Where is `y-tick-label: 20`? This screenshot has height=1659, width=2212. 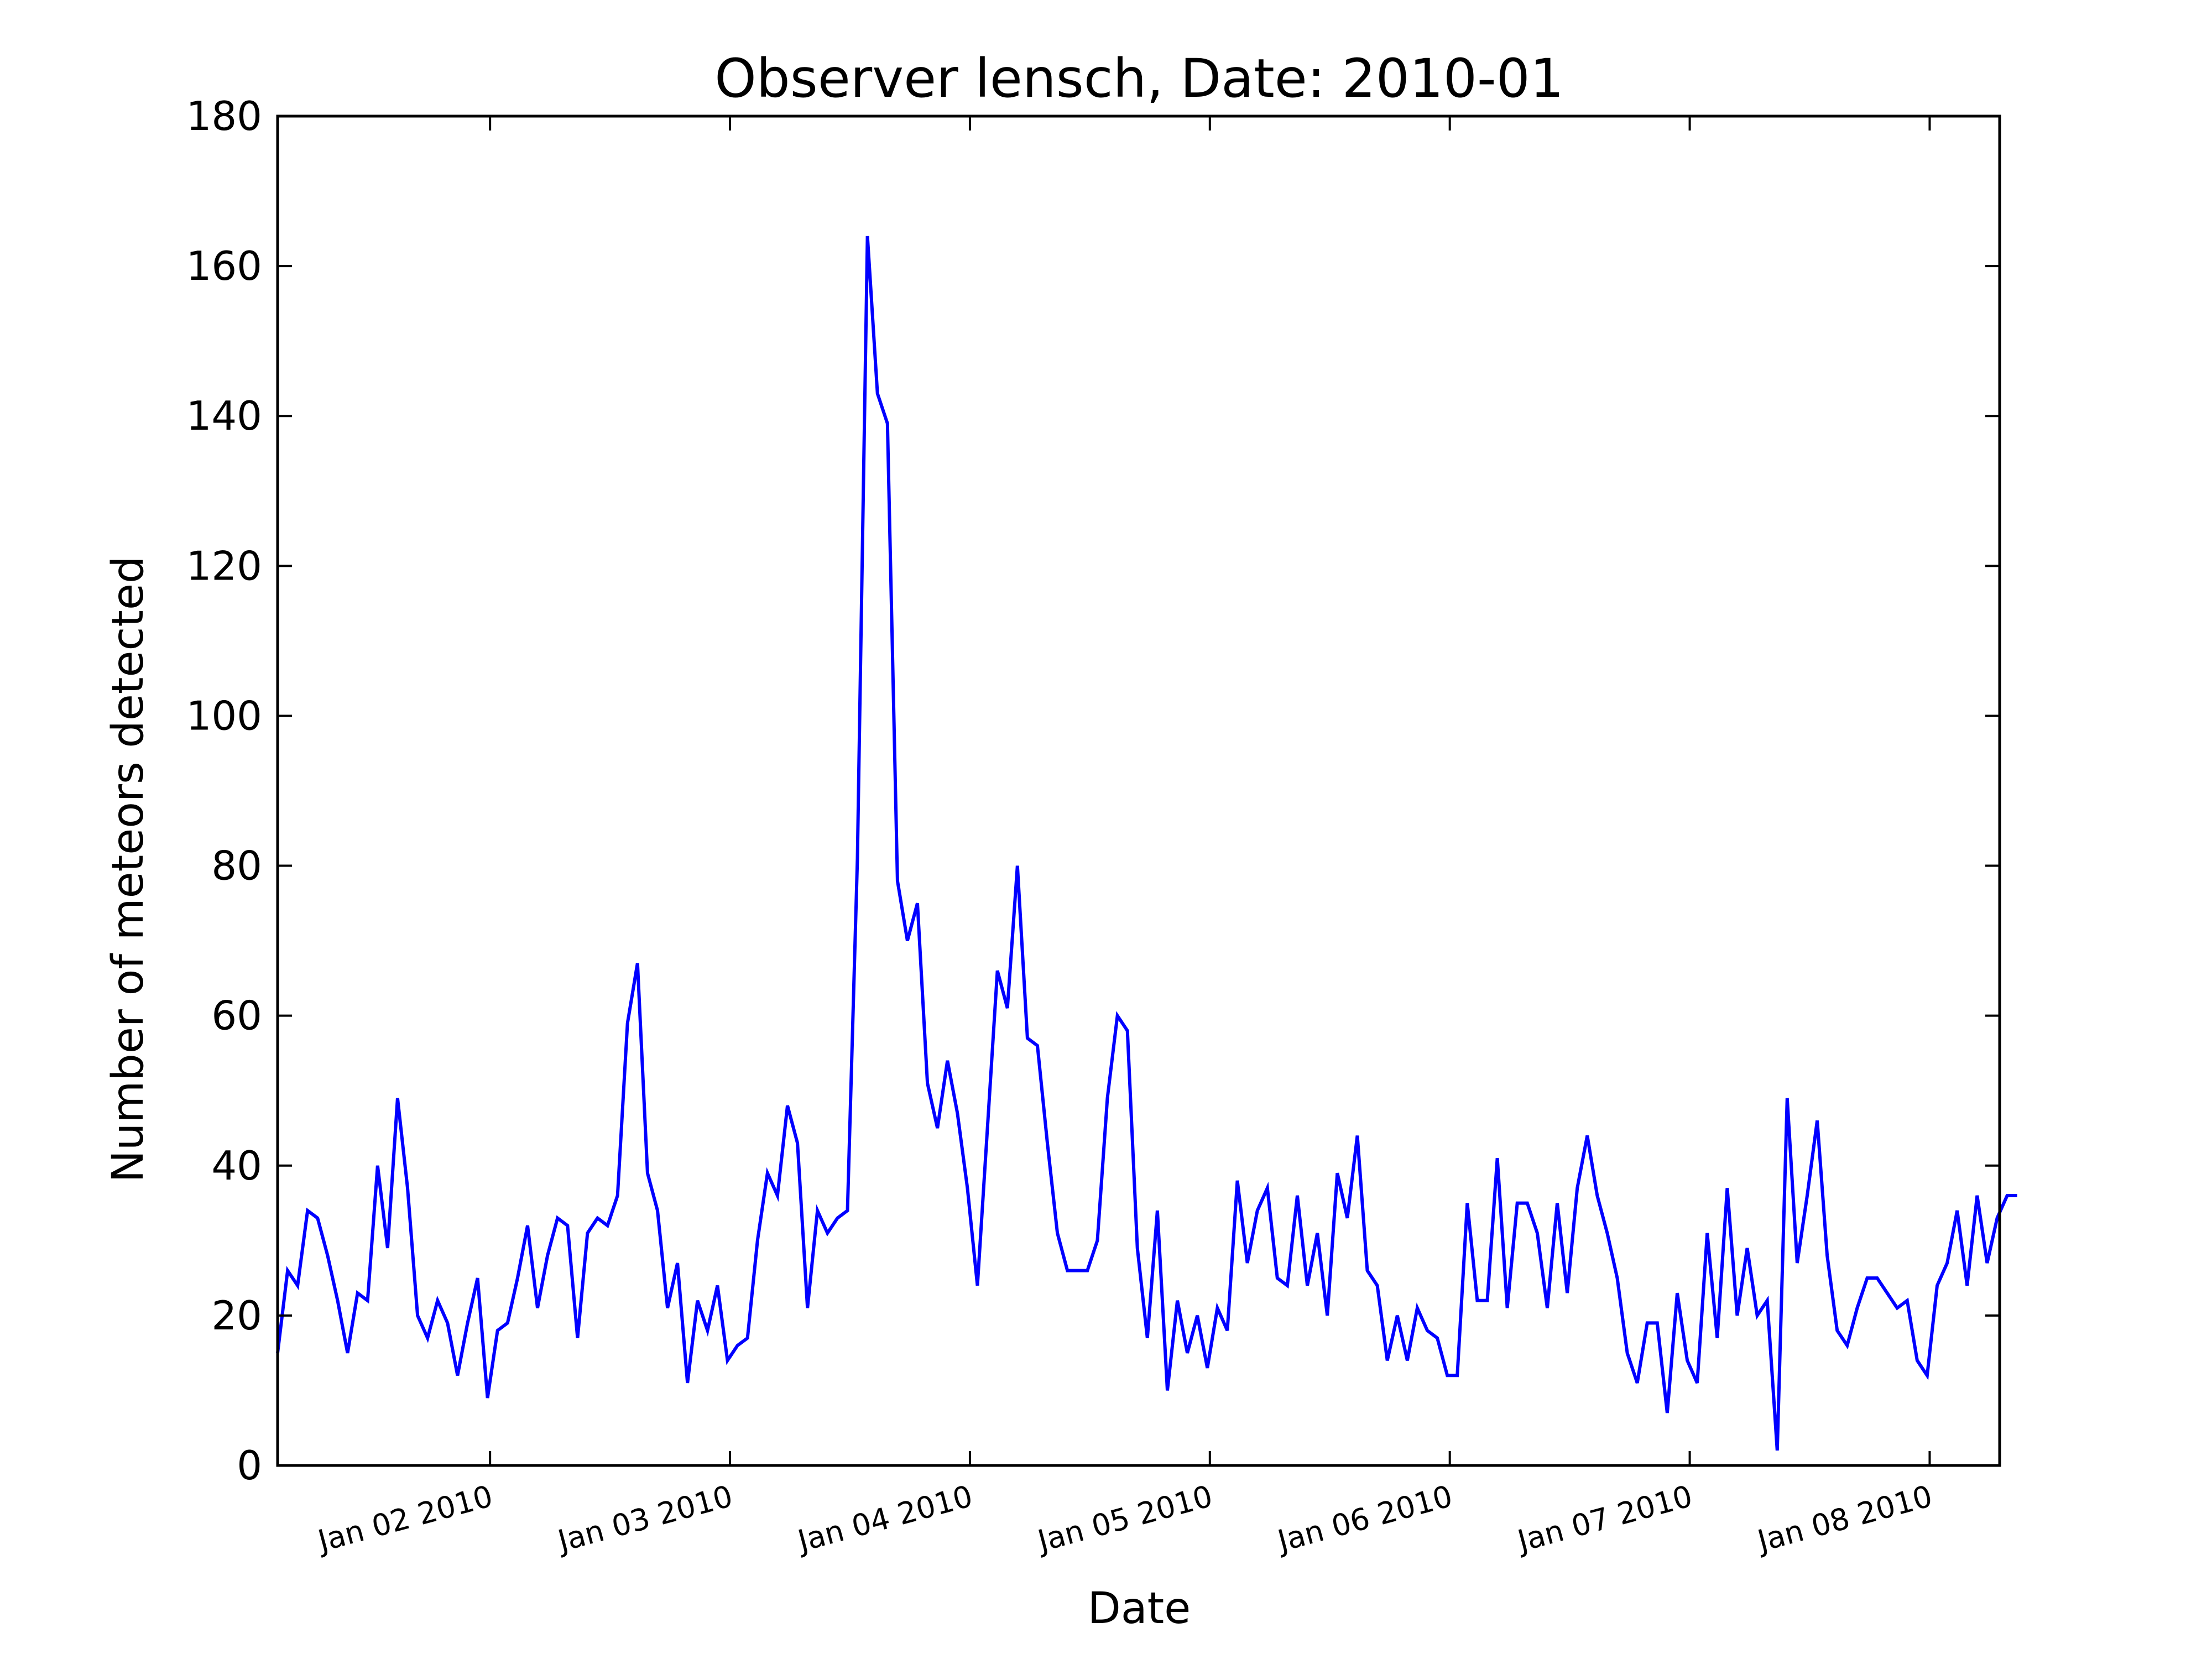
y-tick-label: 20 is located at coordinates (237, 1316).